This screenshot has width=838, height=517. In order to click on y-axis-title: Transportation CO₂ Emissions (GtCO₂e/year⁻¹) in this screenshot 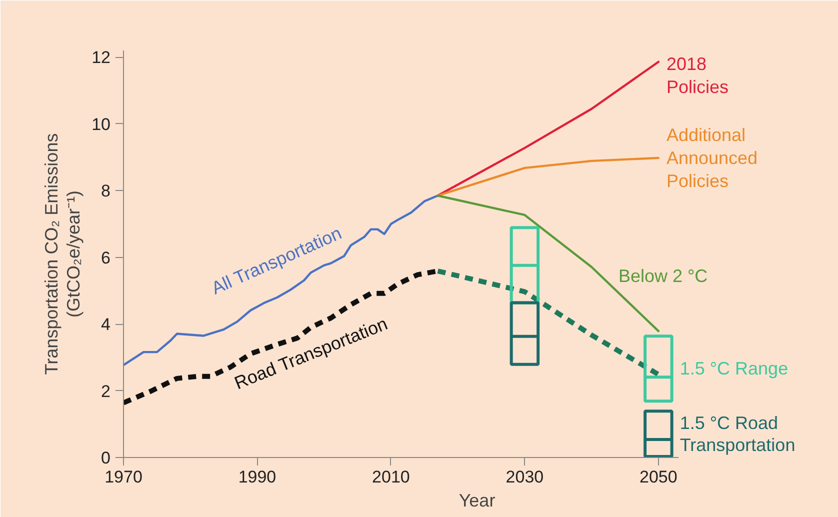, I will do `click(63, 254)`.